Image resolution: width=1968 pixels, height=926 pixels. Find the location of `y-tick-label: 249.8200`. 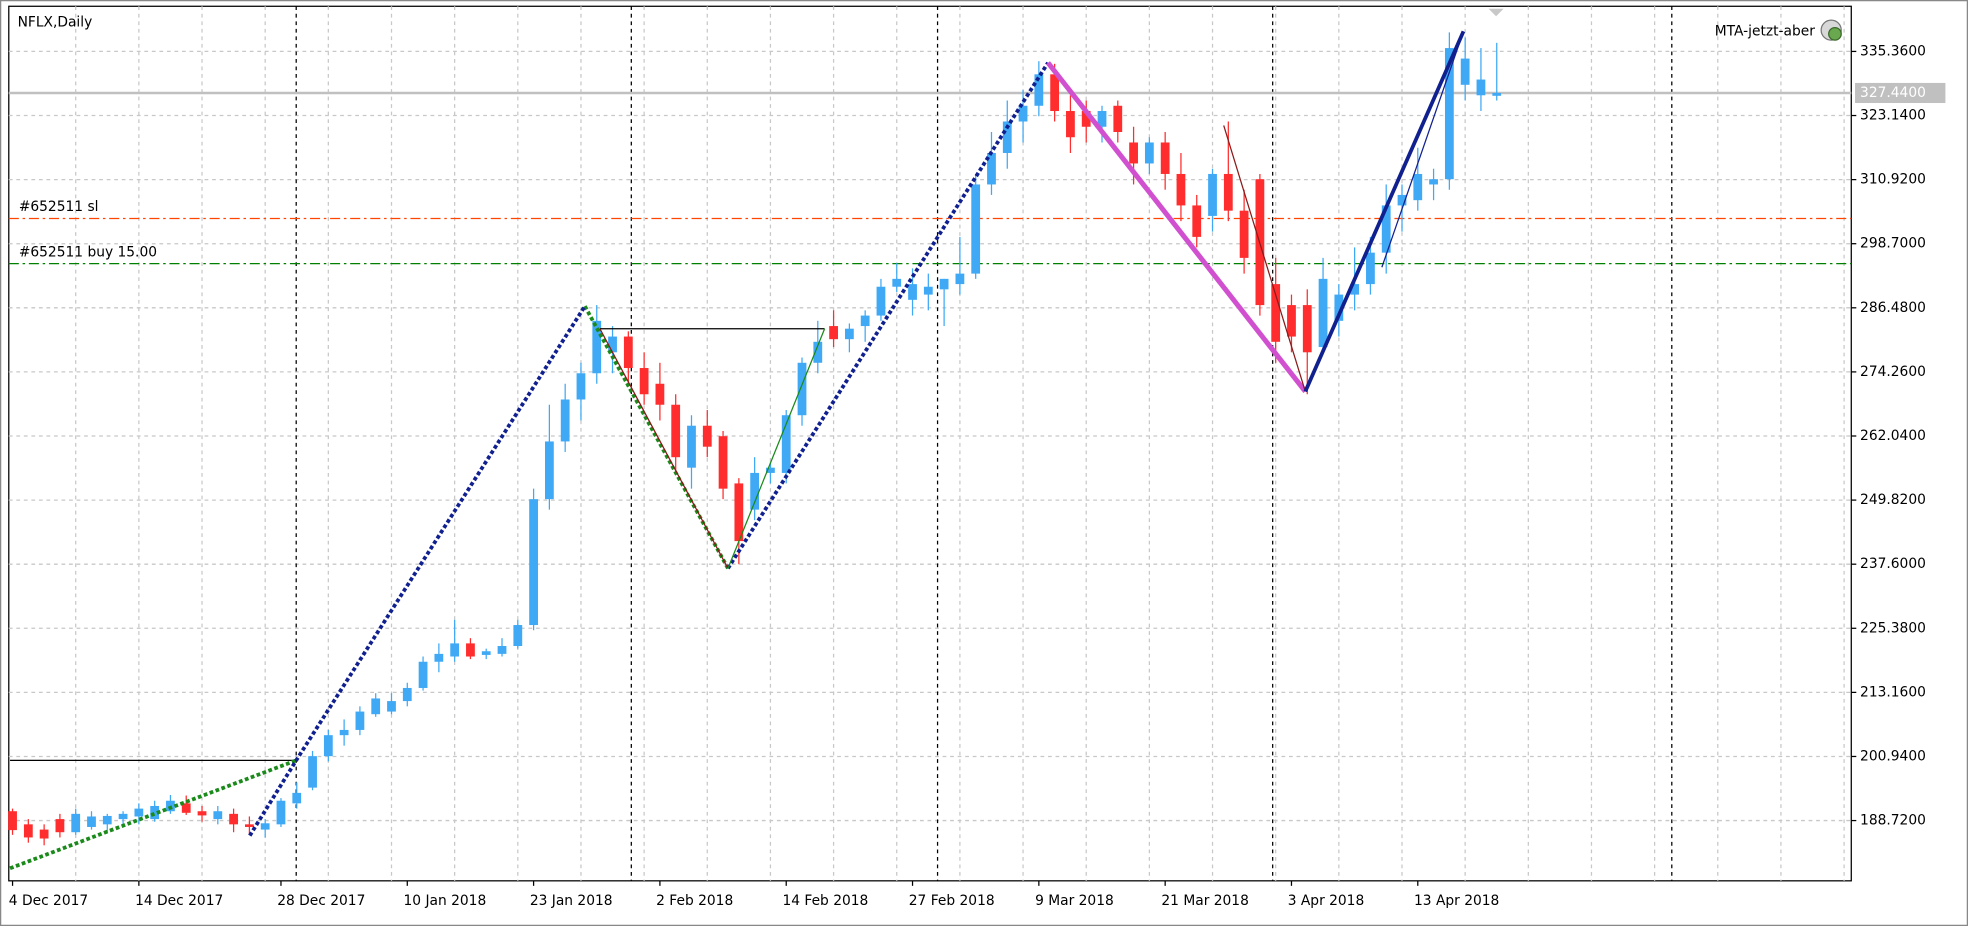

y-tick-label: 249.8200 is located at coordinates (1893, 500).